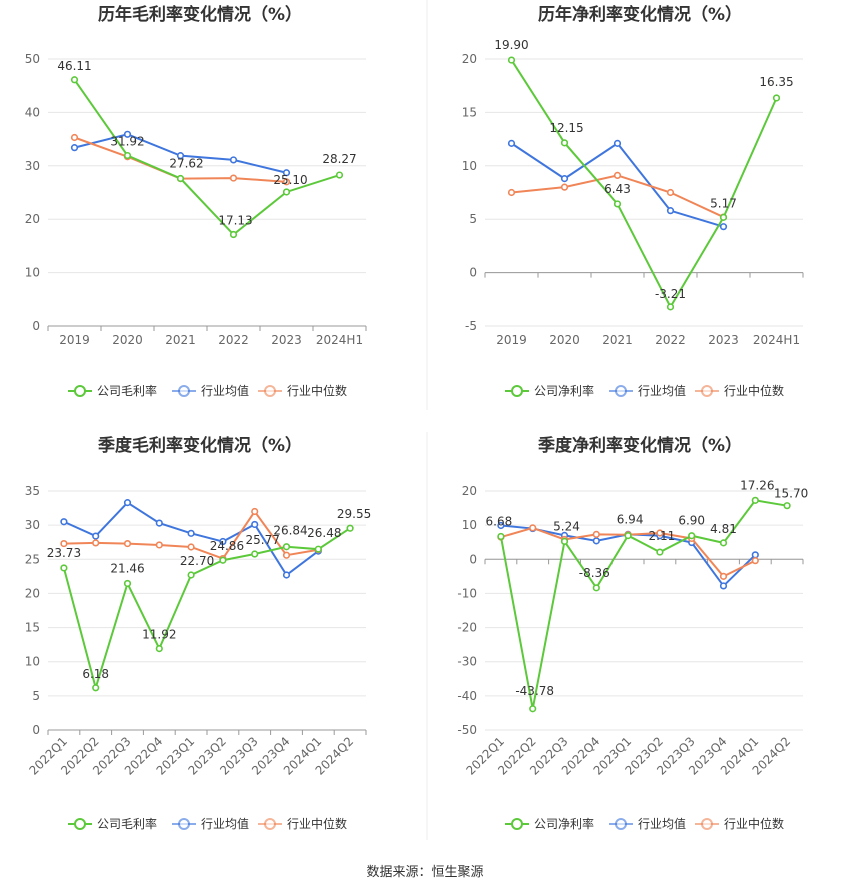 The image size is (850, 891). I want to click on data-label: -3.21, so click(670, 294).